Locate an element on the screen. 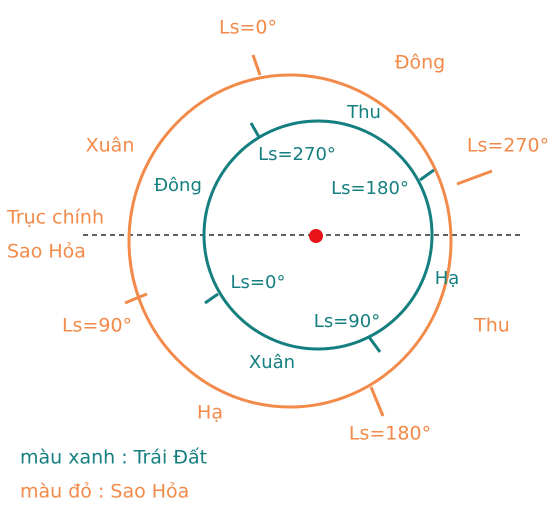 Image resolution: width=557 pixels, height=512 pixels. mars-ls: Ls=0° is located at coordinates (248, 28).